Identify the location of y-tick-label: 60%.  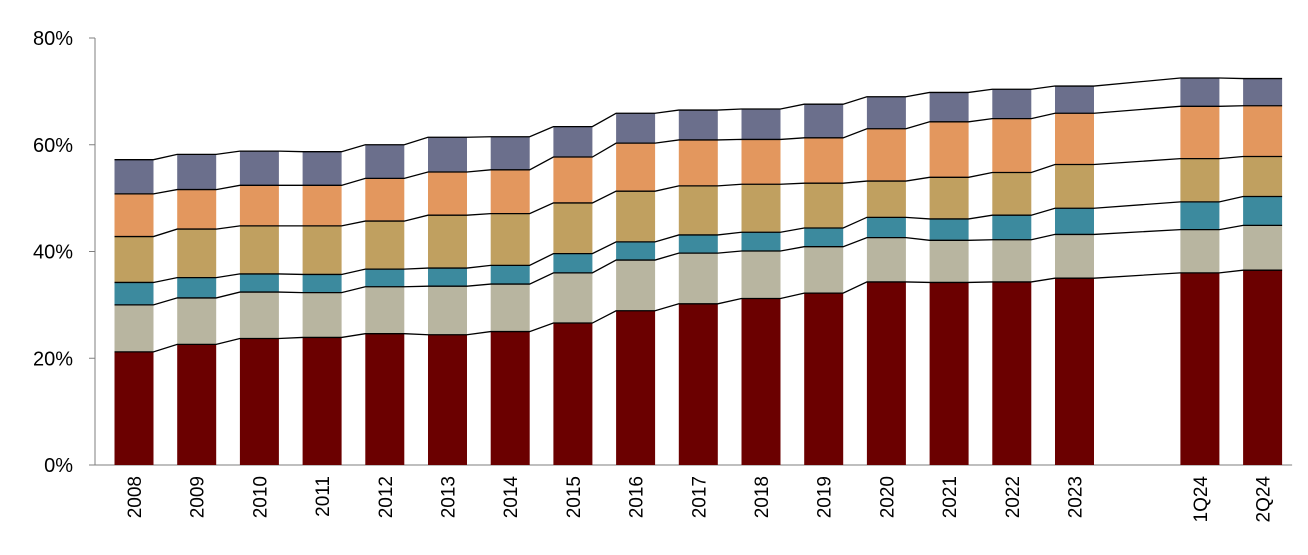
(53, 146).